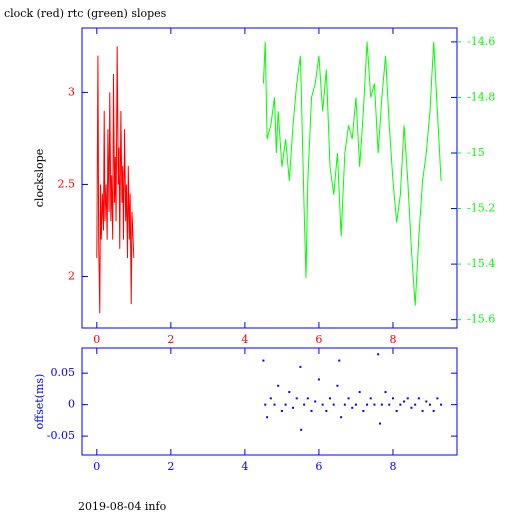  Describe the element at coordinates (481, 263) in the screenshot. I see `y2-tick-label: -15.4` at that location.